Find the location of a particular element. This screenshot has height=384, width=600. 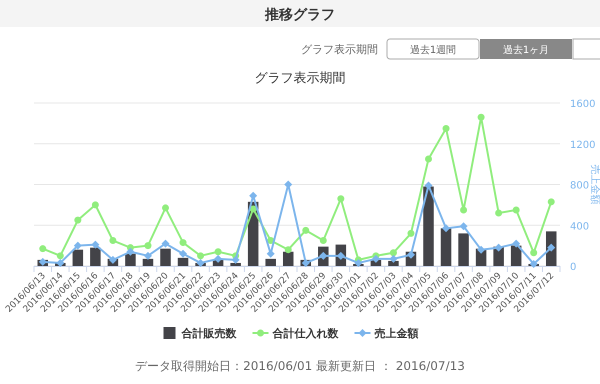

y2-axis-title: 売上金額 is located at coordinates (594, 184).